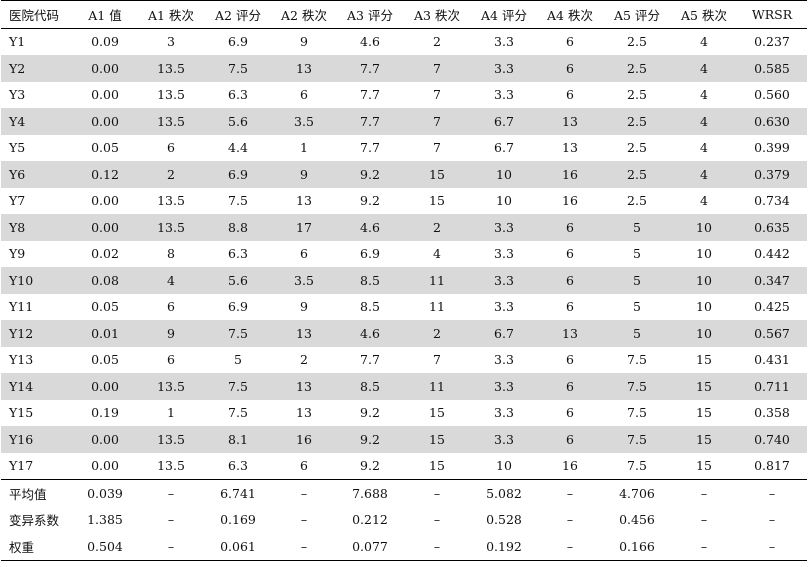 The width and height of the screenshot is (808, 567). What do you see at coordinates (21, 413) in the screenshot?
I see `hospital-code-cell: Y15` at bounding box center [21, 413].